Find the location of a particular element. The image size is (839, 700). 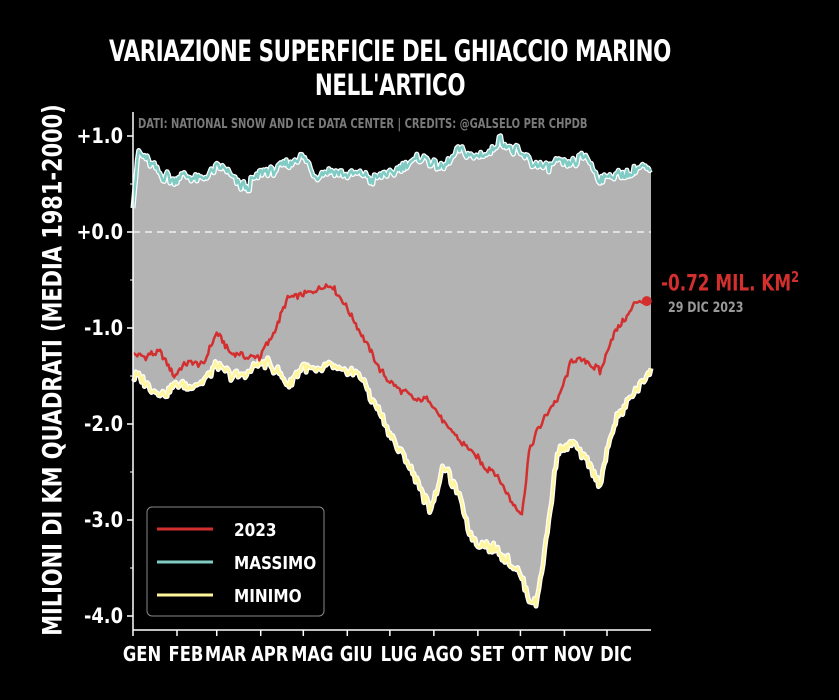

y-tick-label: -4.0 is located at coordinates (103, 616).